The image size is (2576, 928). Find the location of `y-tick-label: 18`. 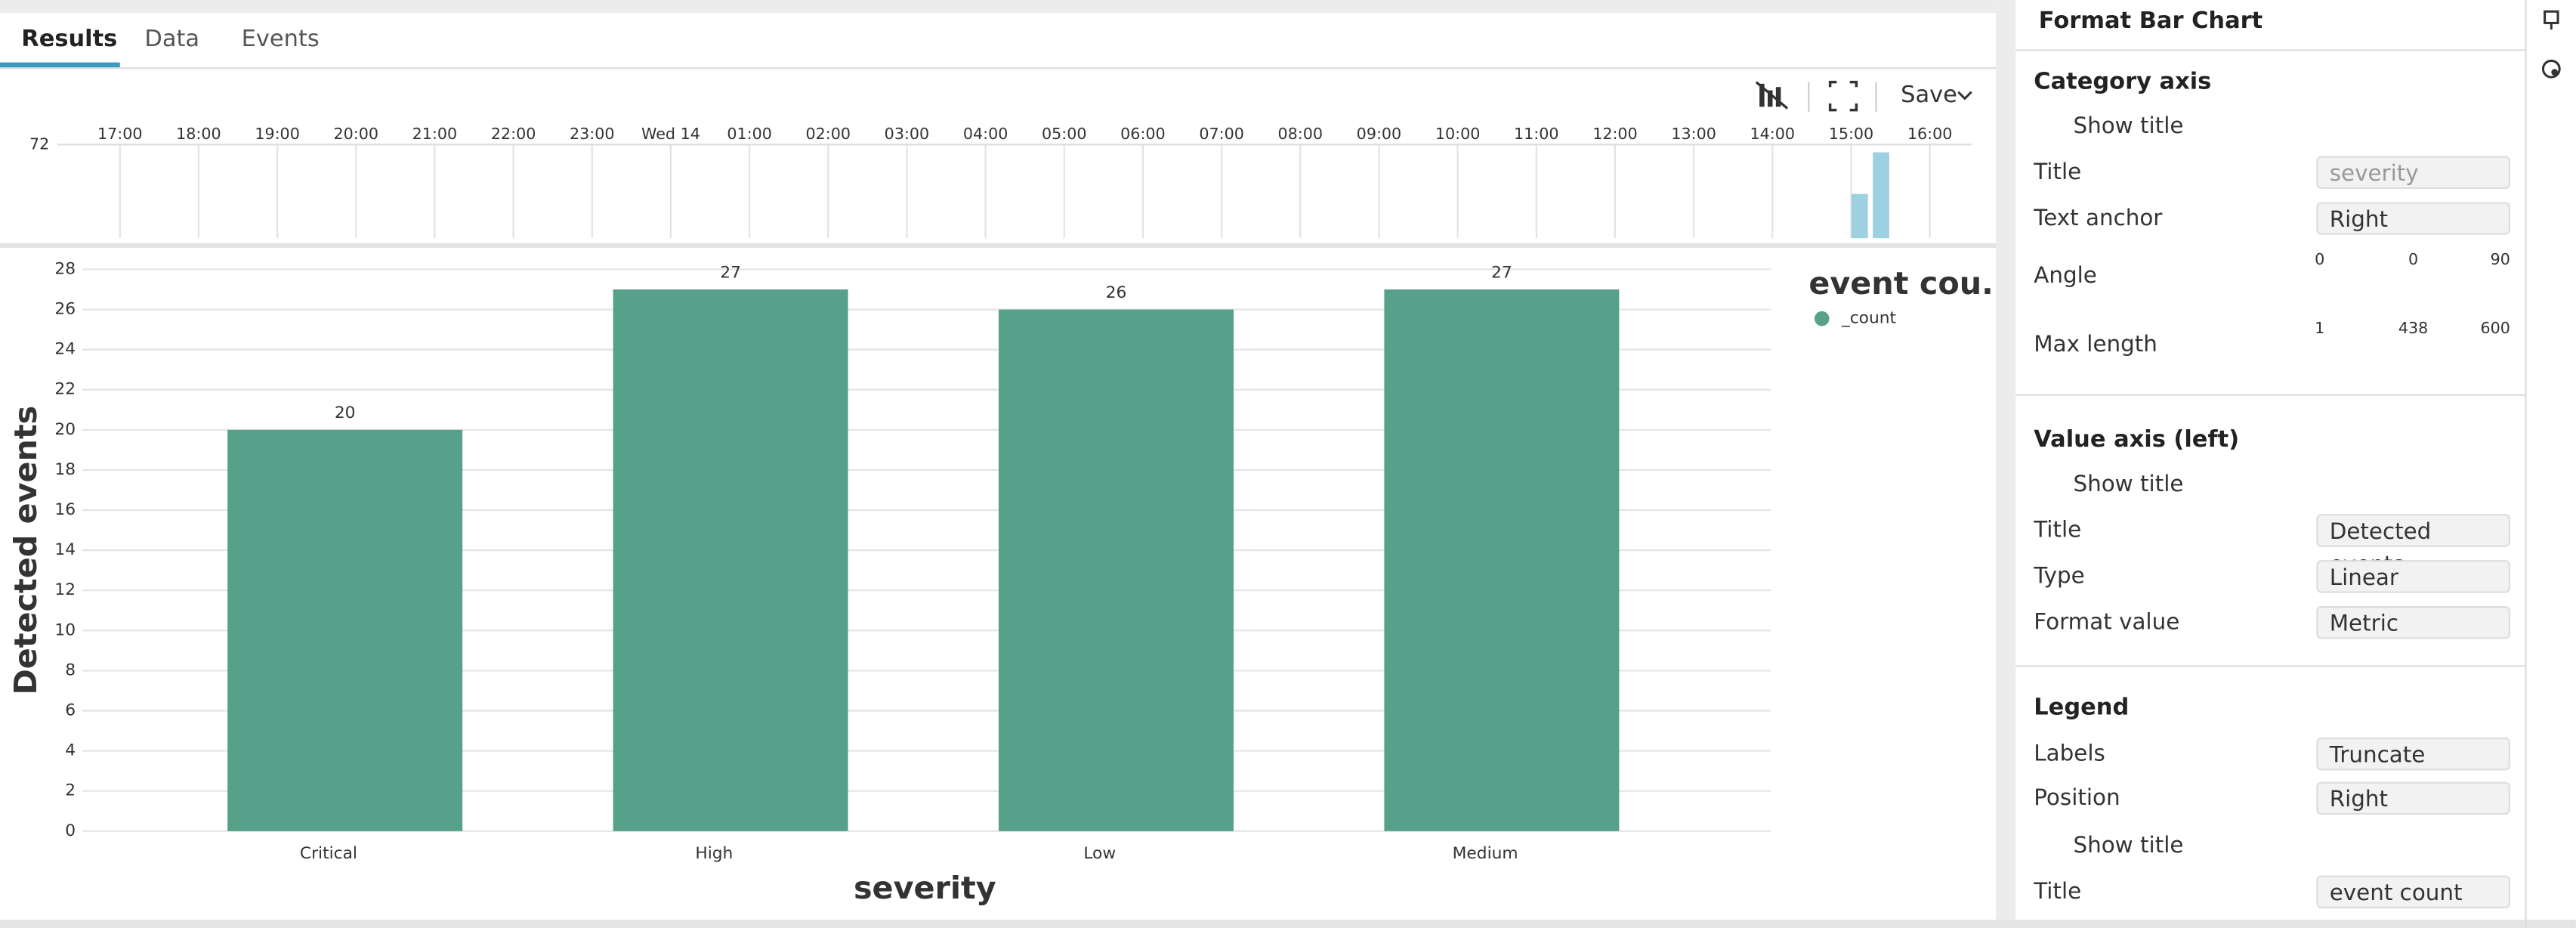

y-tick-label: 18 is located at coordinates (65, 469).